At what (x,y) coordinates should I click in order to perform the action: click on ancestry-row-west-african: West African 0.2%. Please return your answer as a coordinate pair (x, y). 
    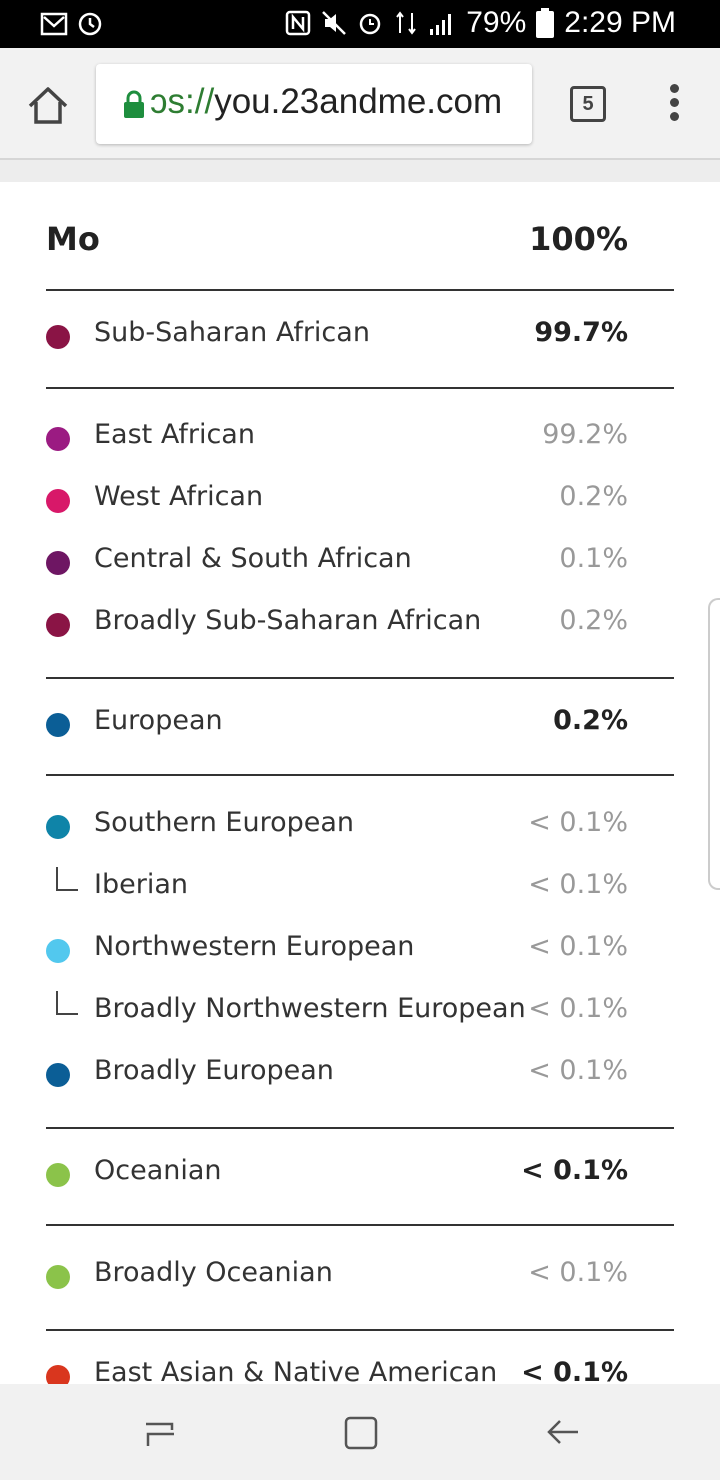
    Looking at the image, I should click on (360, 502).